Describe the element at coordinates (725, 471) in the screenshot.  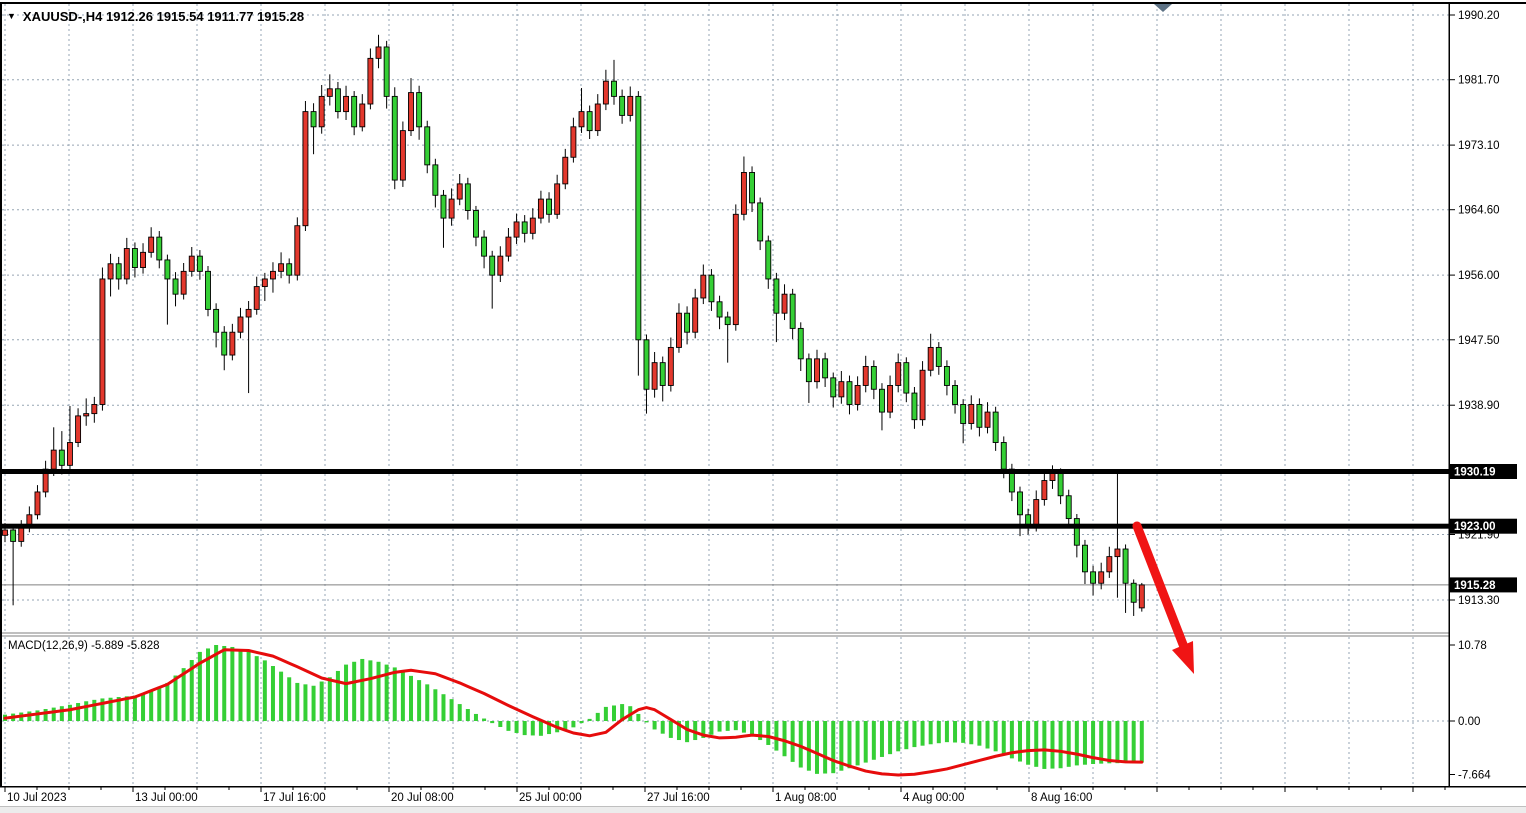
I see `resistance-level-line` at that location.